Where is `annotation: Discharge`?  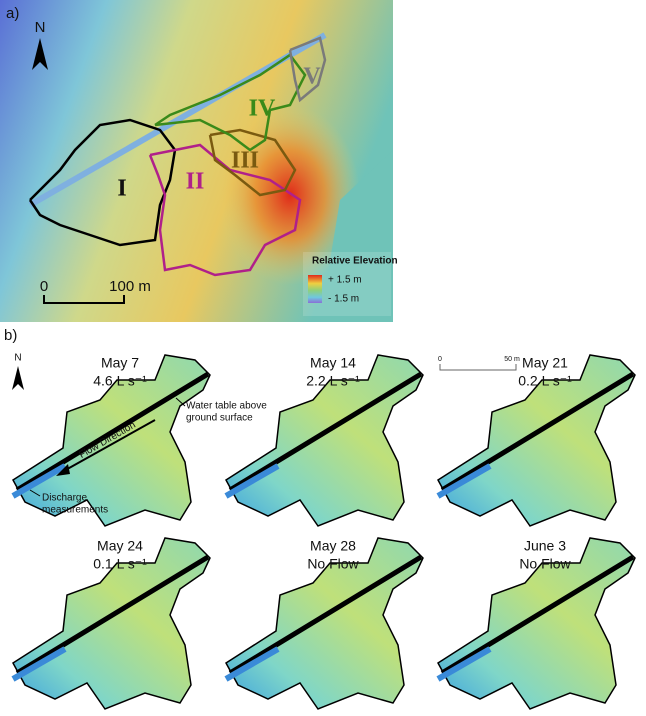 annotation: Discharge is located at coordinates (64, 498).